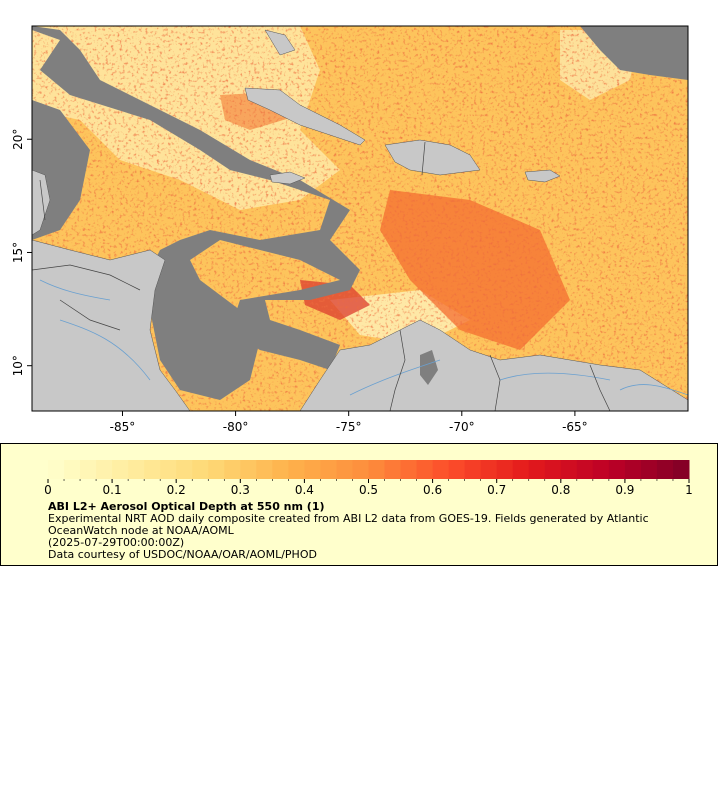 This screenshot has height=800, width=720. Describe the element at coordinates (634, 53) in the screenshot. I see `atlantic-missing-ne` at that location.